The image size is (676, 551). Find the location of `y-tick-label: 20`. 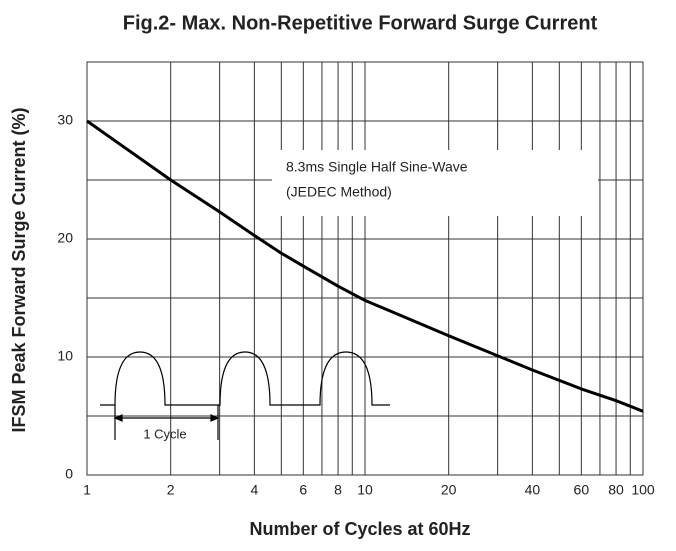

y-tick-label: 20 is located at coordinates (65, 238).